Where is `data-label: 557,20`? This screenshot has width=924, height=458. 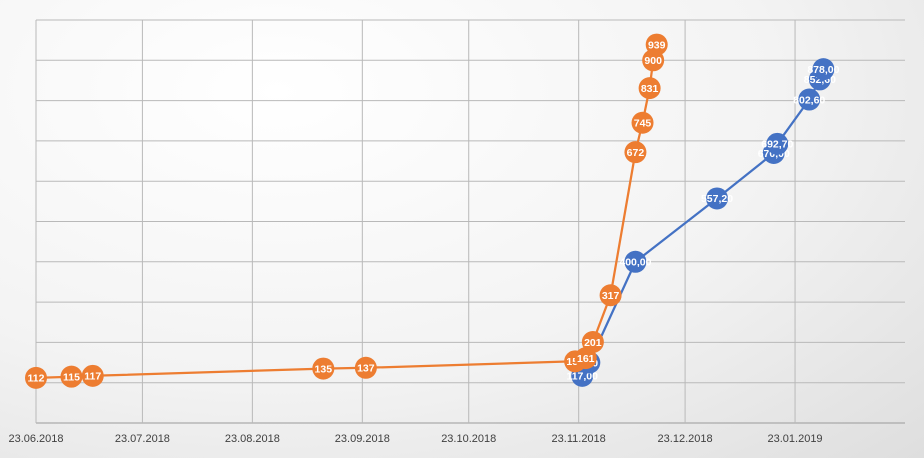 data-label: 557,20 is located at coordinates (717, 199).